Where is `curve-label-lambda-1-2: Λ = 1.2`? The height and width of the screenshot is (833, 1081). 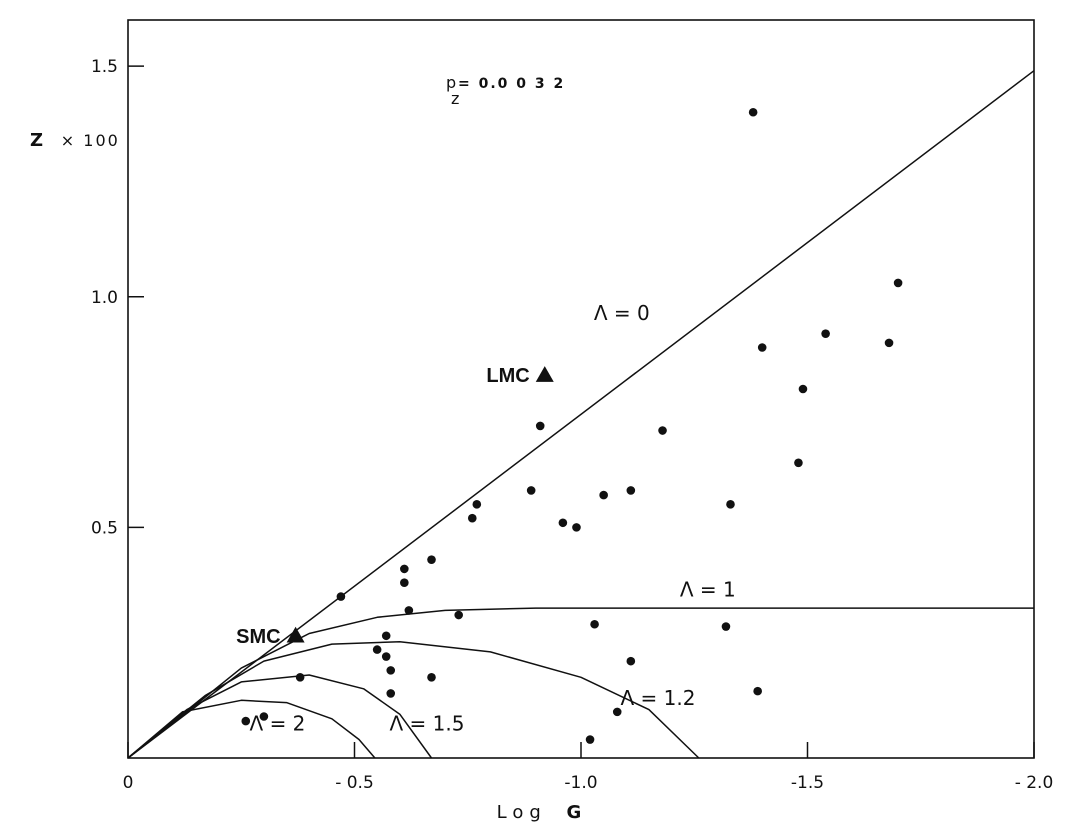
curve-label-lambda-1-2: Λ = 1.2 is located at coordinates (658, 698).